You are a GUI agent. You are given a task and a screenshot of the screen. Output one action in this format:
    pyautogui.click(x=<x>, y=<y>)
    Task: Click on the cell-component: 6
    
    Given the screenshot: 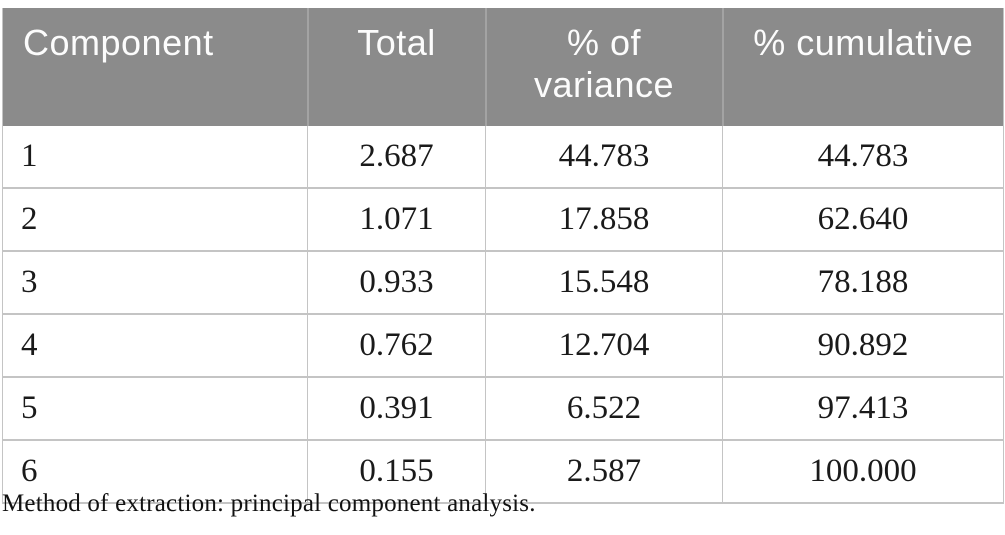 What is the action you would take?
    pyautogui.click(x=155, y=472)
    